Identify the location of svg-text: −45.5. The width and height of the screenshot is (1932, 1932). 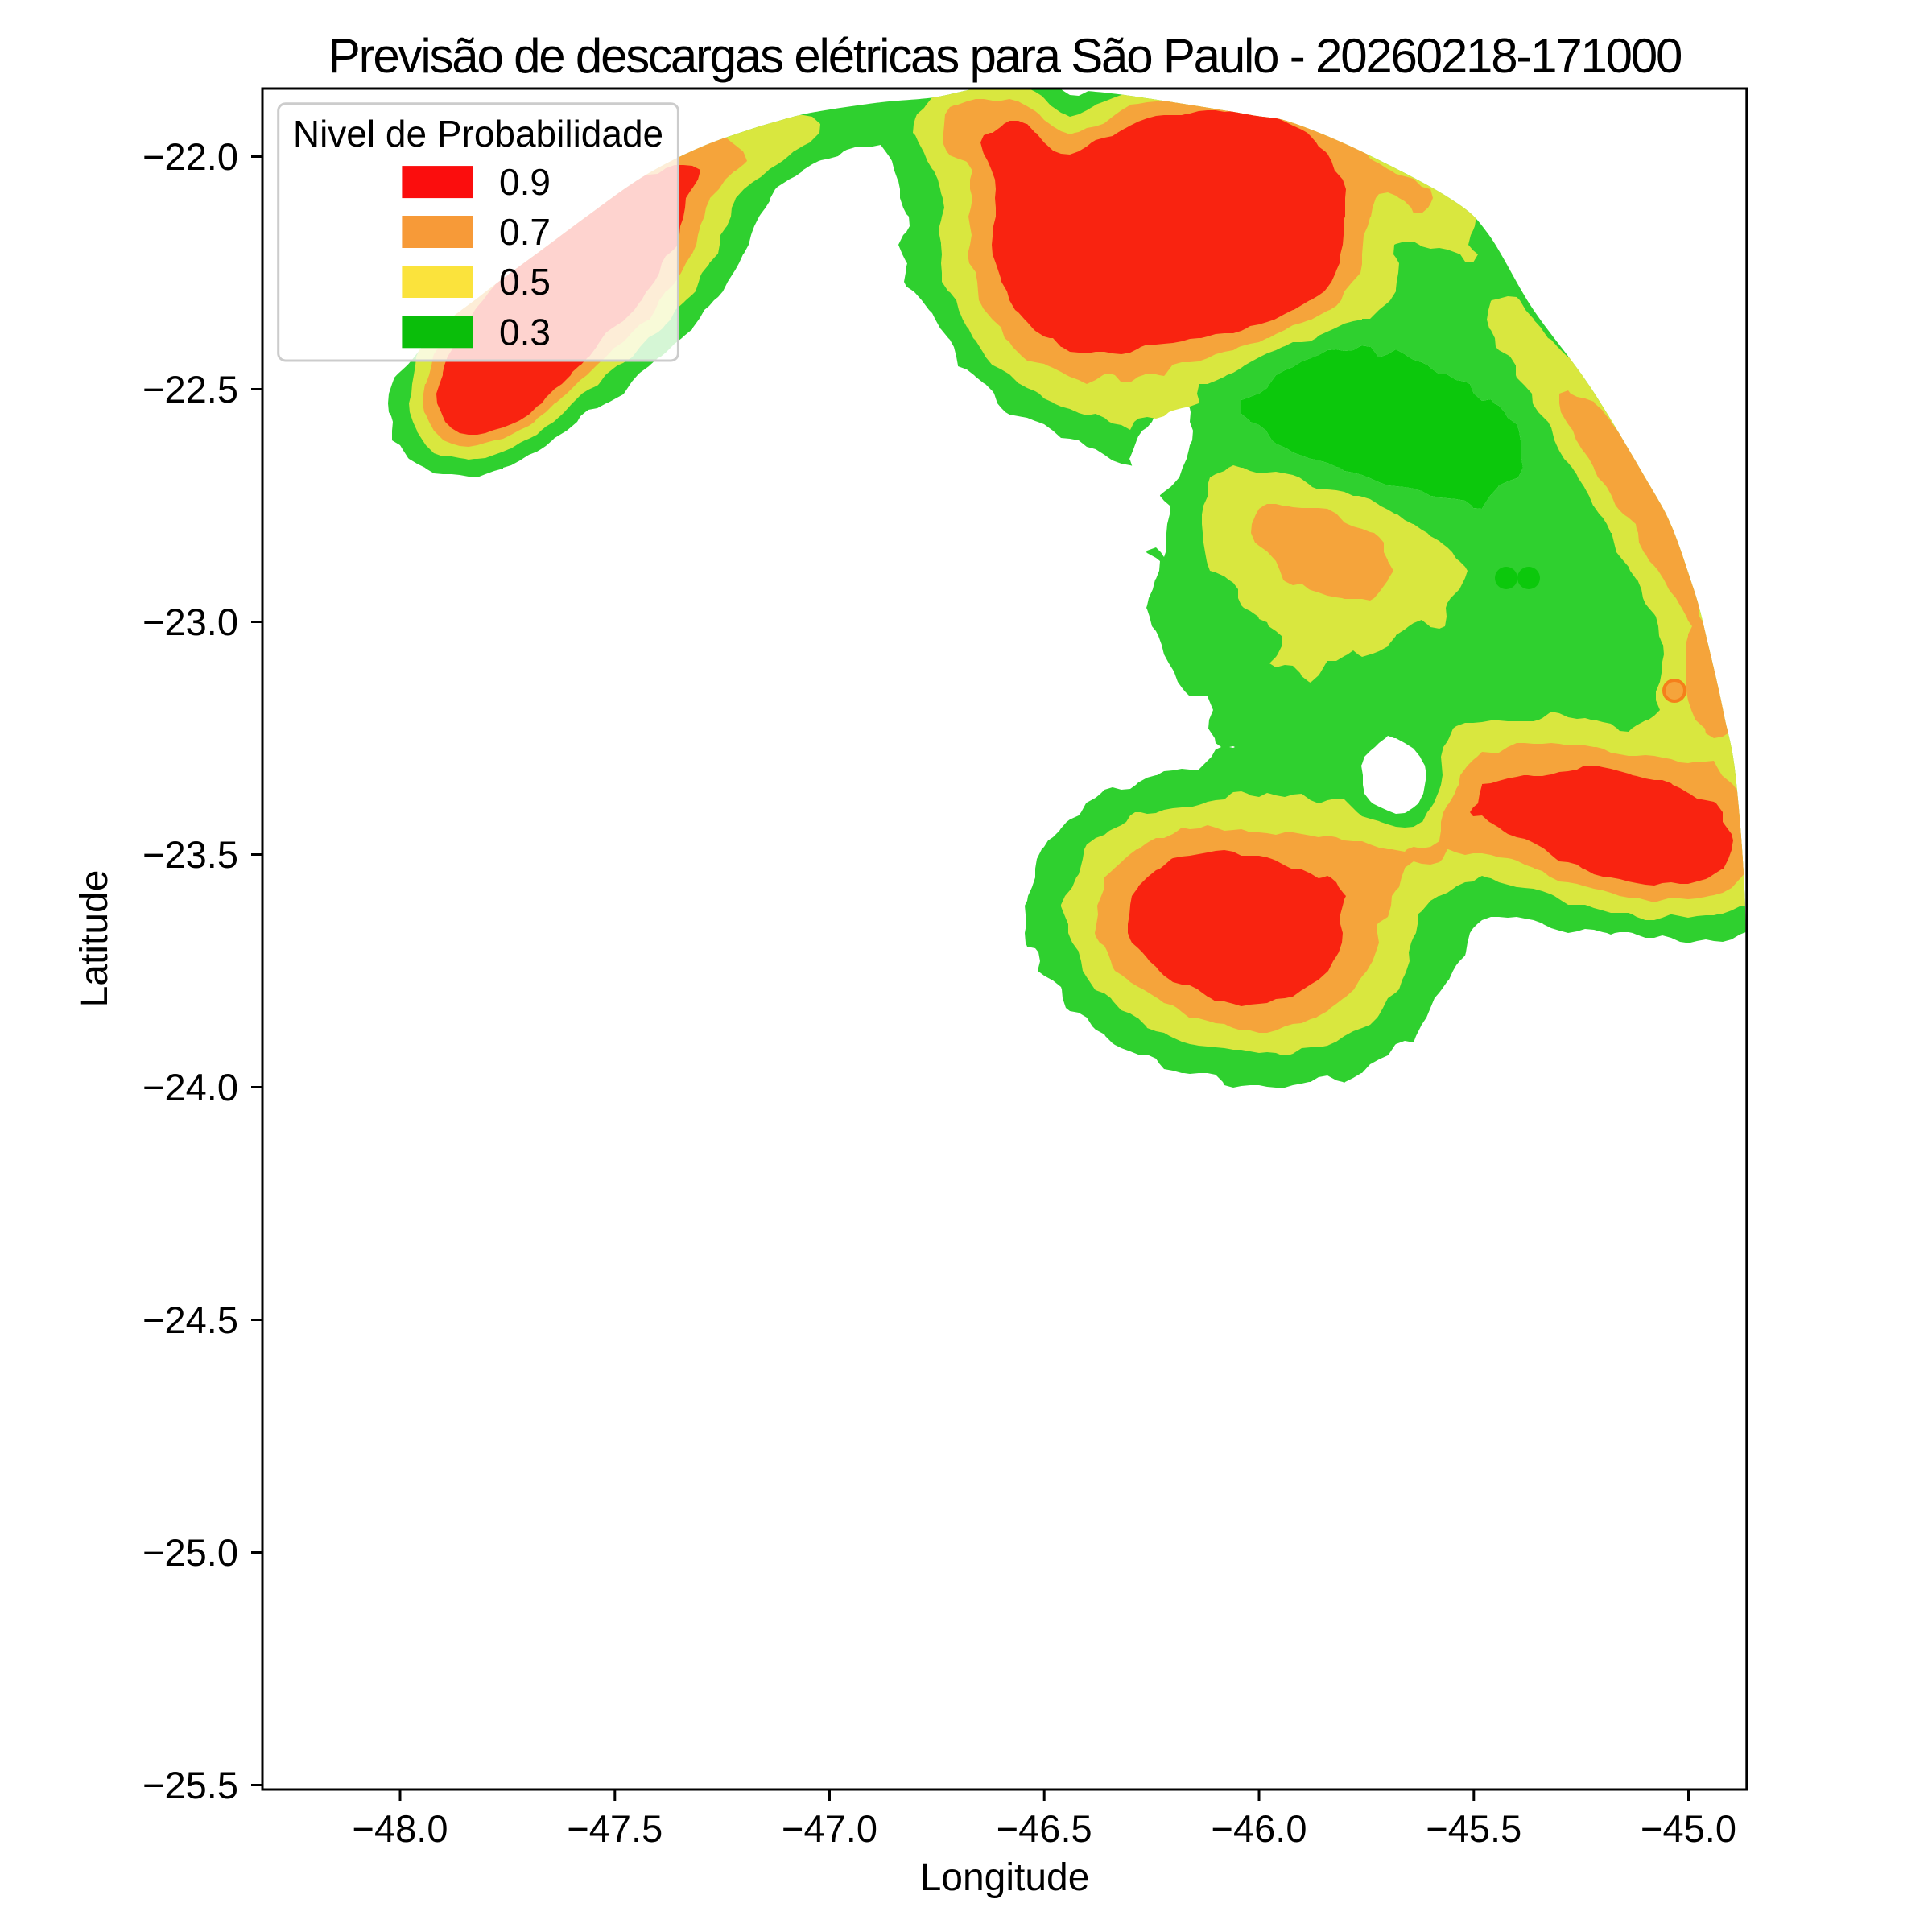
(1473, 1828).